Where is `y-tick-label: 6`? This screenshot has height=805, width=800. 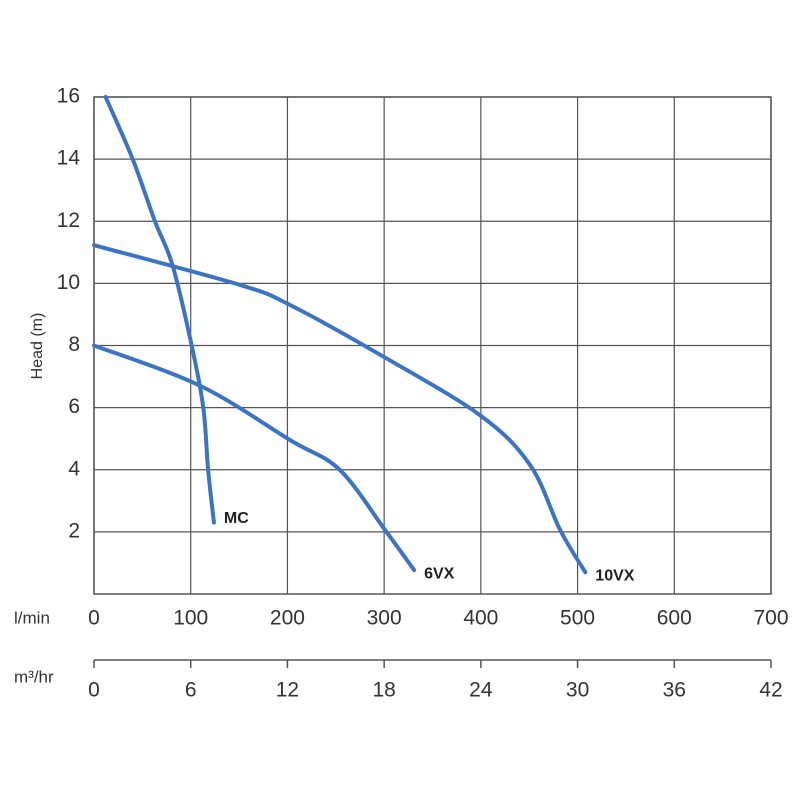
y-tick-label: 6 is located at coordinates (74, 406).